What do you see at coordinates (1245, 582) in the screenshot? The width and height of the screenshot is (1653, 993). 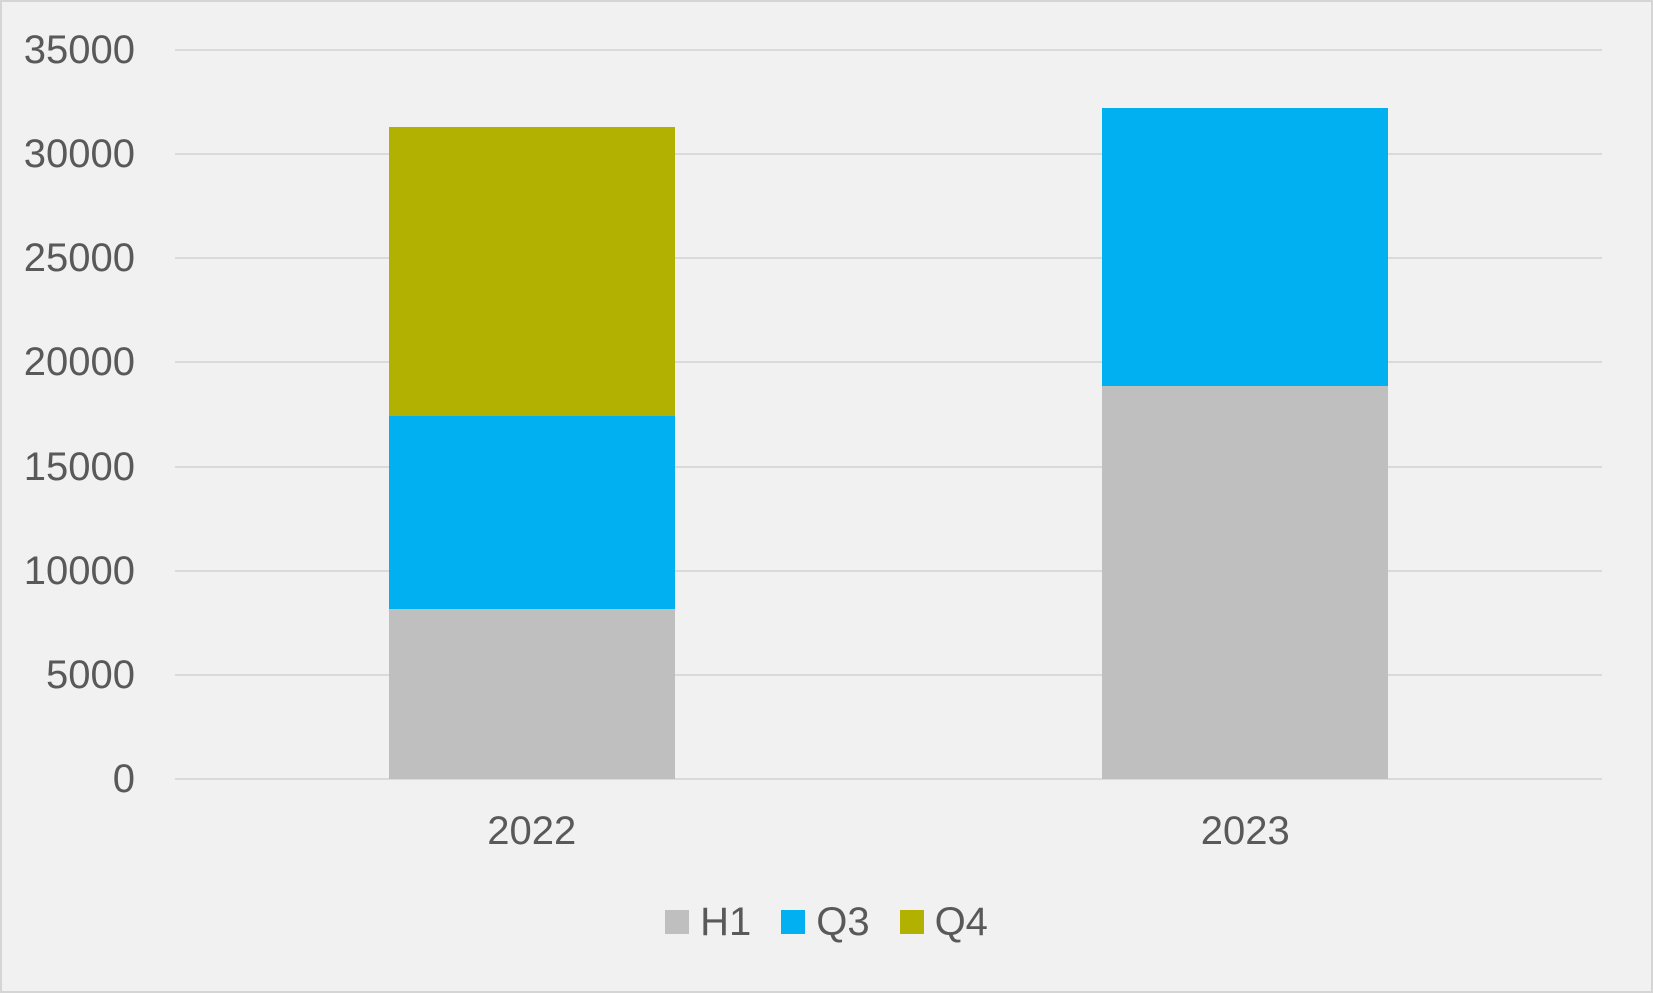 I see `bar-segment-h1-2023` at bounding box center [1245, 582].